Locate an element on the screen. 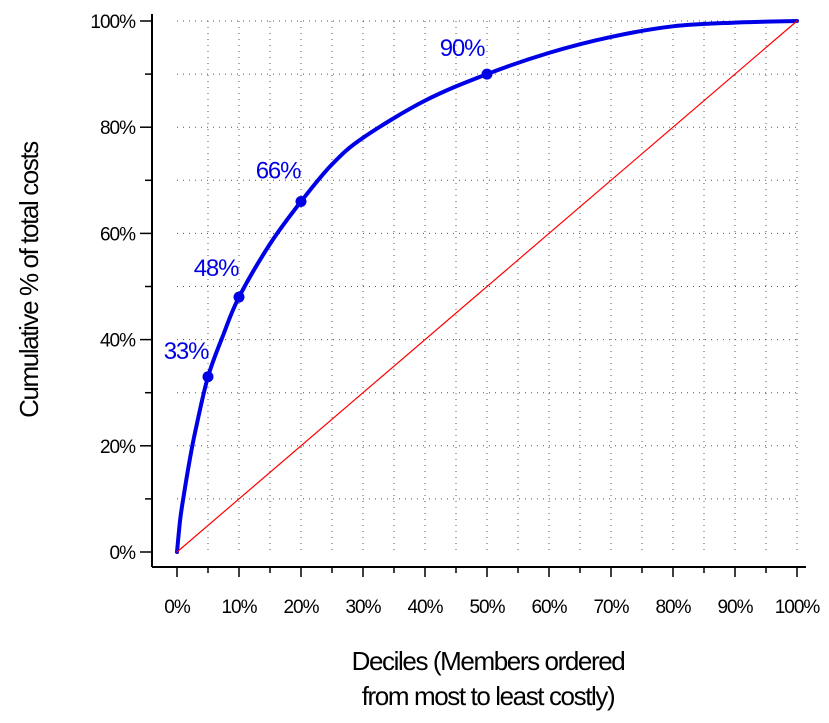  x-tick-label: 50% is located at coordinates (487, 607).